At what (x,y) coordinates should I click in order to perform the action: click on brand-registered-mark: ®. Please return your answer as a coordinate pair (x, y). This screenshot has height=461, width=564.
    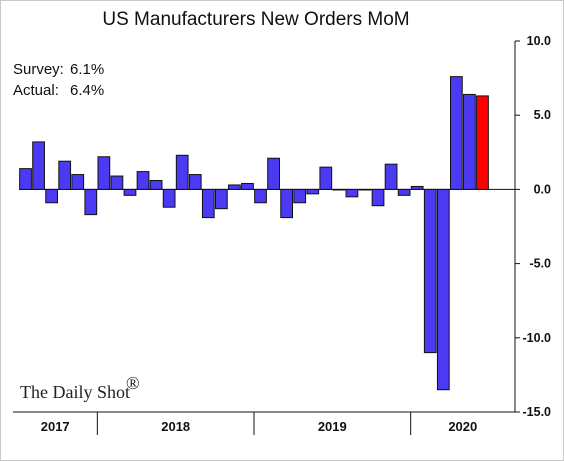
    Looking at the image, I should click on (133, 383).